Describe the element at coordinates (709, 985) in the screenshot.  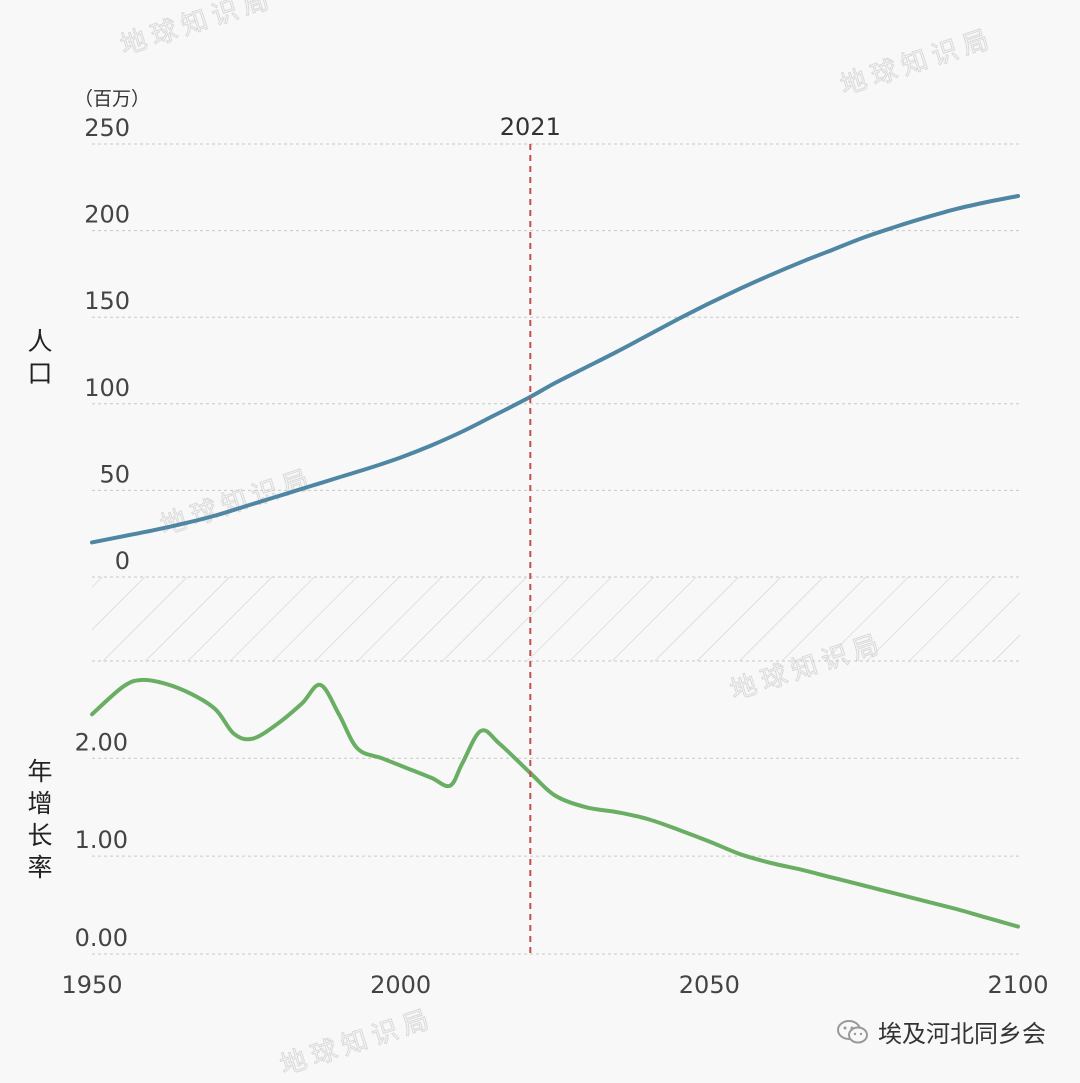
I see `x-tick-label: 2050` at that location.